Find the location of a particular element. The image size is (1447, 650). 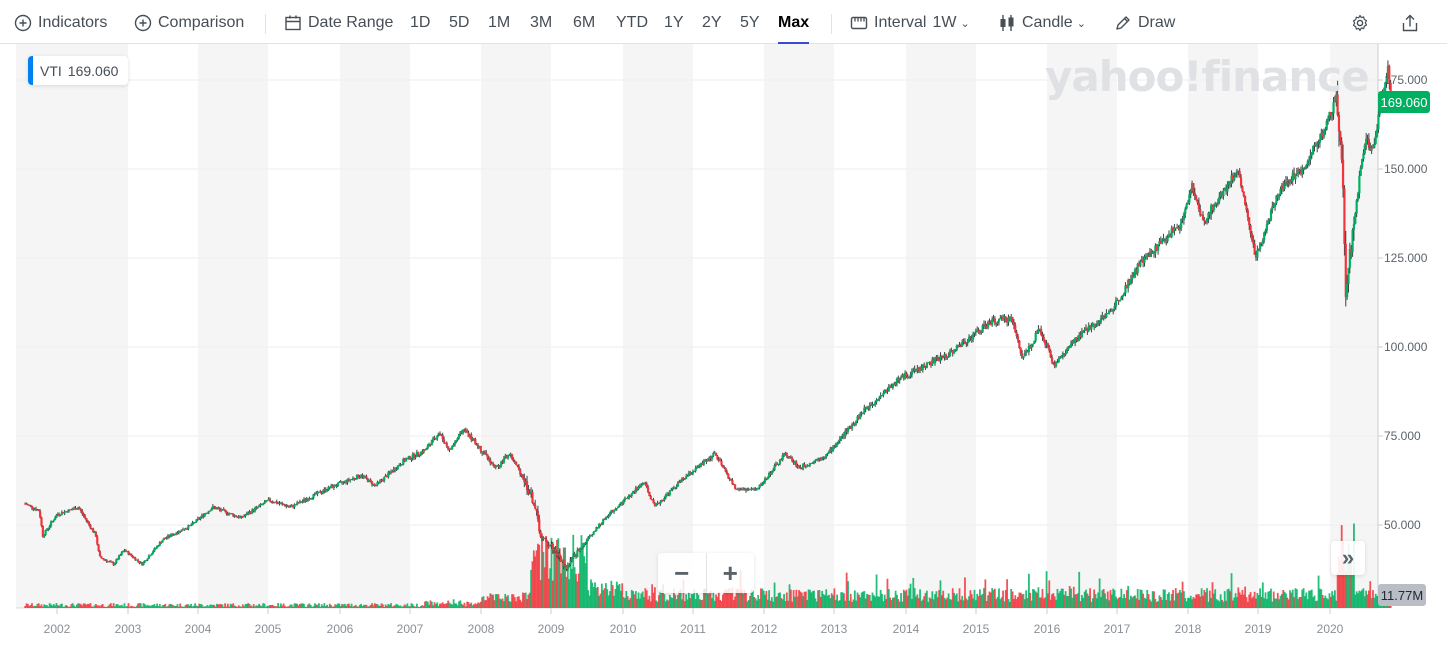

x-axis-label: 2008 is located at coordinates (481, 629).